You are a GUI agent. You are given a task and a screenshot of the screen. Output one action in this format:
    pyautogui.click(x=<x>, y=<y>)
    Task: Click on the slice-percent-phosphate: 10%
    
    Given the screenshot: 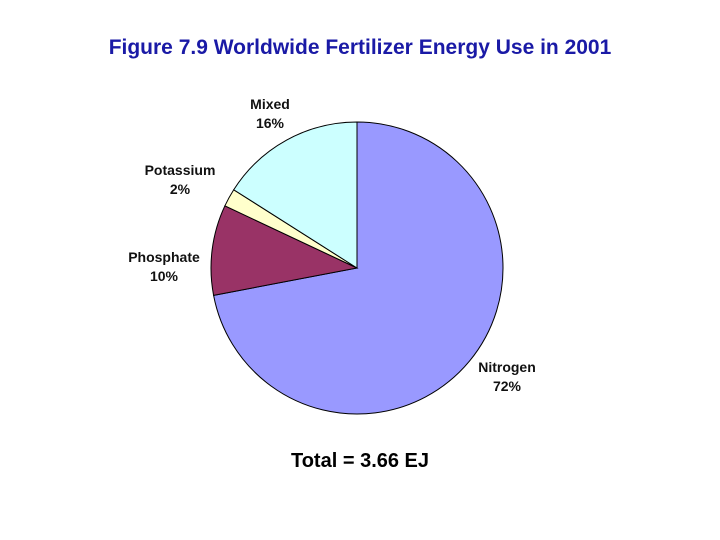 What is the action you would take?
    pyautogui.click(x=164, y=276)
    